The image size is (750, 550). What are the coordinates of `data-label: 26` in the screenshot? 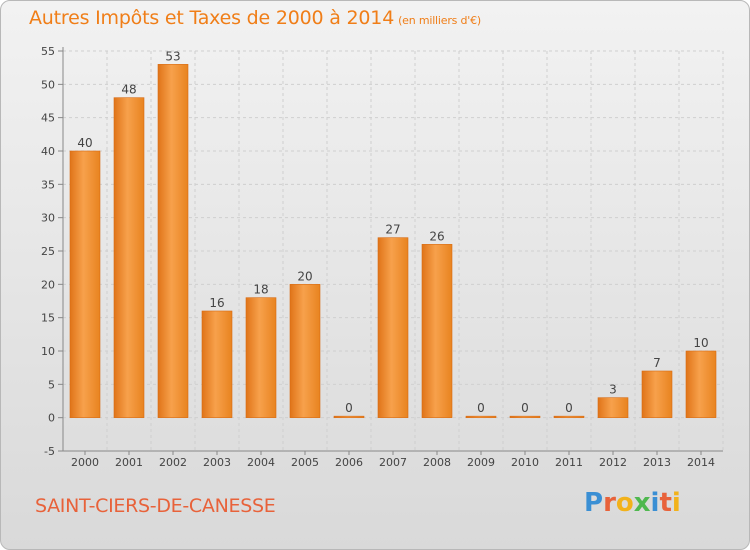 It's located at (436, 236).